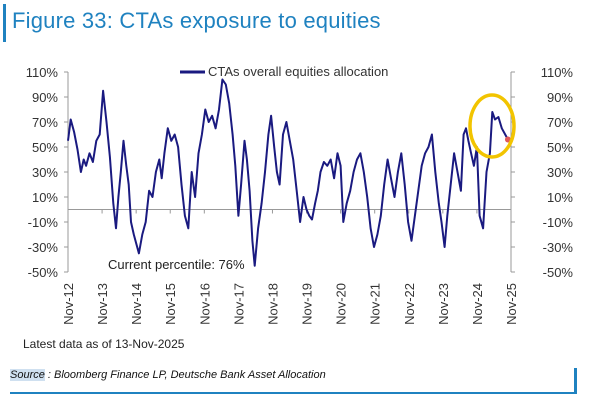 The width and height of the screenshot is (591, 406). I want to click on left-y-axis: 110% 90% 70% 50% 30% 10% -10% -30% -50%, so click(47, 172).